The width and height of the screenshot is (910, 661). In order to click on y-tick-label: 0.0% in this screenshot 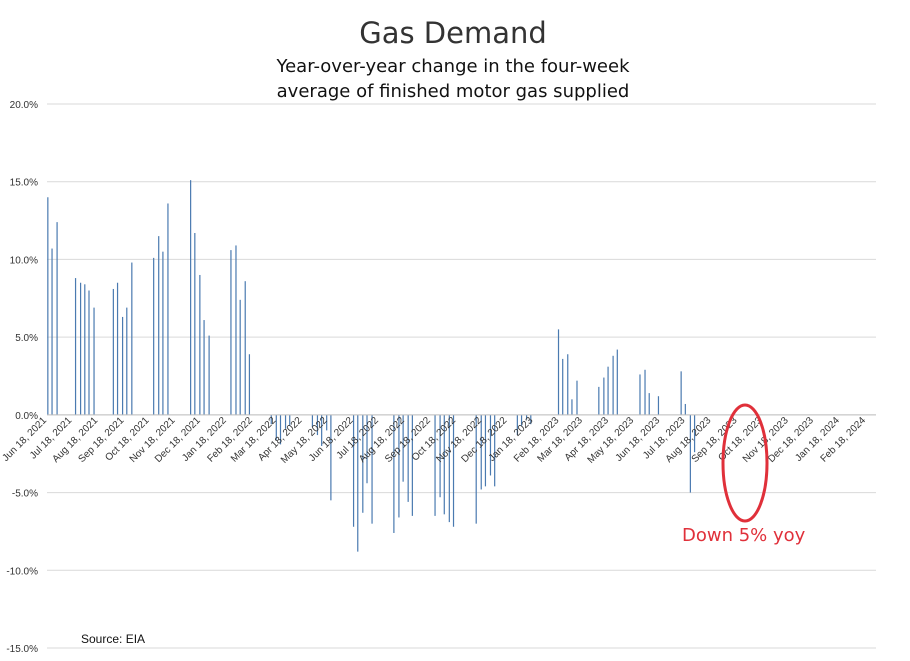, I will do `click(26, 416)`.